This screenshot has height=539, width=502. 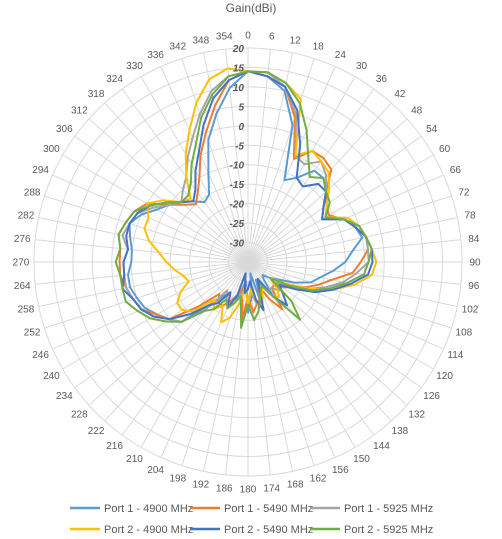 What do you see at coordinates (22, 239) in the screenshot?
I see `angle-tick-label: 276` at bounding box center [22, 239].